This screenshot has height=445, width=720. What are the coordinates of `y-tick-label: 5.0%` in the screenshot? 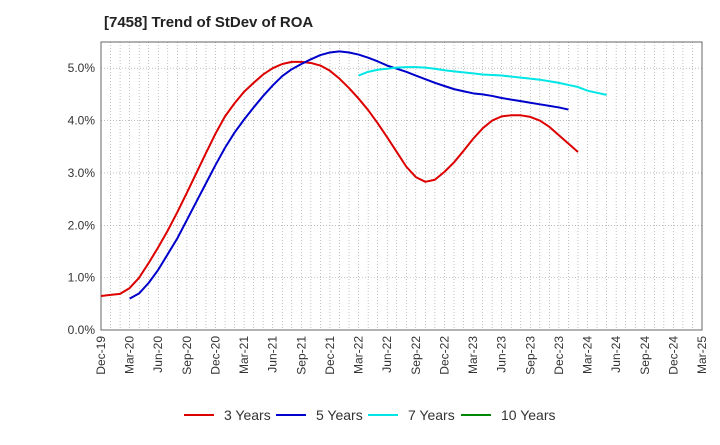 It's located at (82, 68).